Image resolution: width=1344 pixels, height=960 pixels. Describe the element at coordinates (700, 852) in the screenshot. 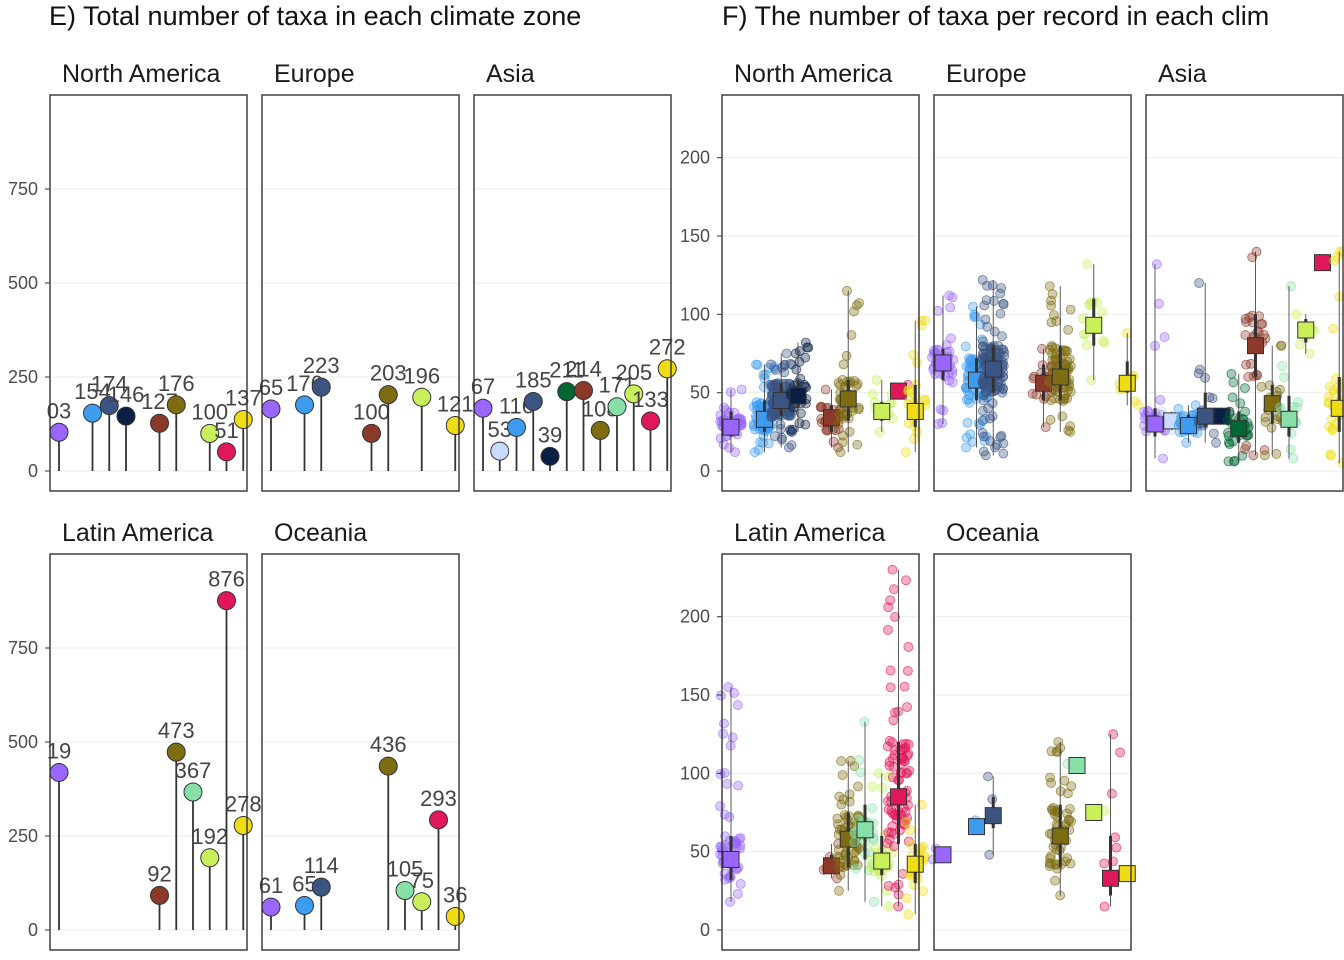

I see `y-tick-label: 50` at that location.